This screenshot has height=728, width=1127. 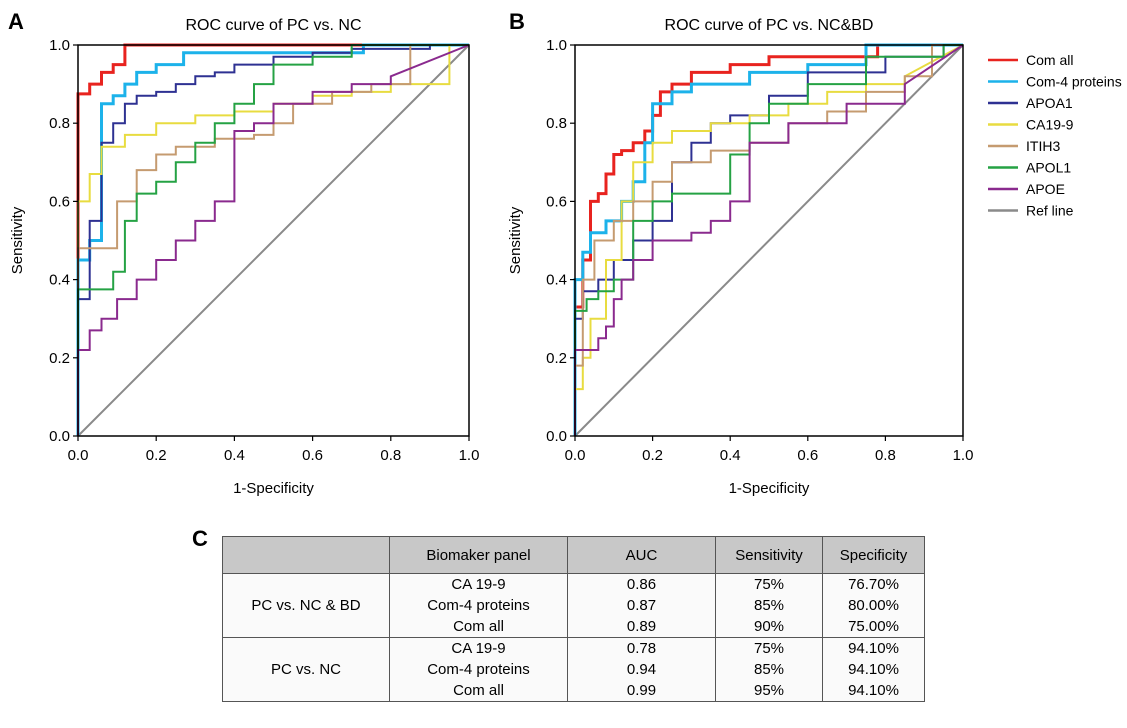 What do you see at coordinates (641, 648) in the screenshot?
I see `auc-cell: 0.78` at bounding box center [641, 648].